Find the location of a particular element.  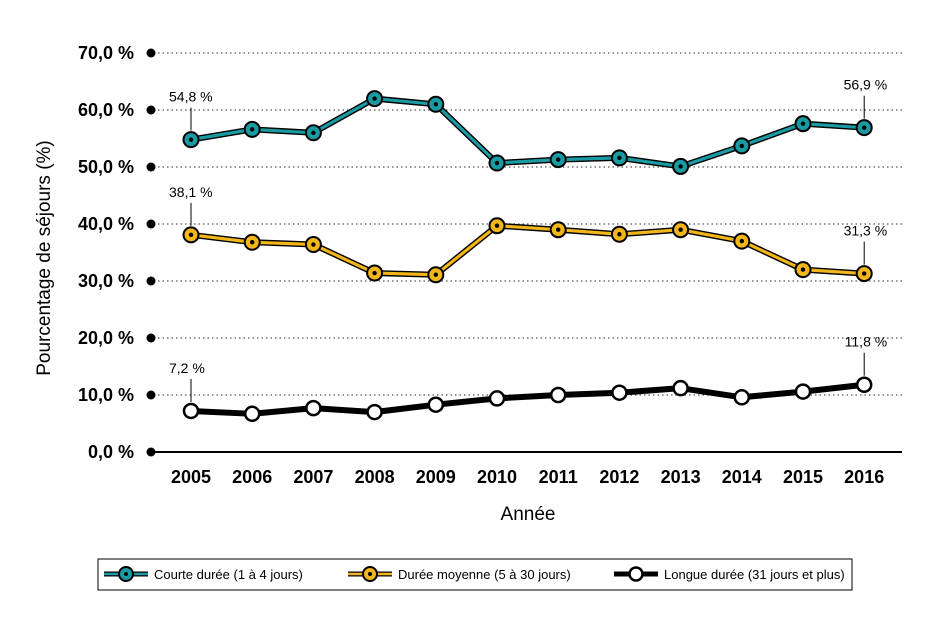

legend-box is located at coordinates (475, 574).